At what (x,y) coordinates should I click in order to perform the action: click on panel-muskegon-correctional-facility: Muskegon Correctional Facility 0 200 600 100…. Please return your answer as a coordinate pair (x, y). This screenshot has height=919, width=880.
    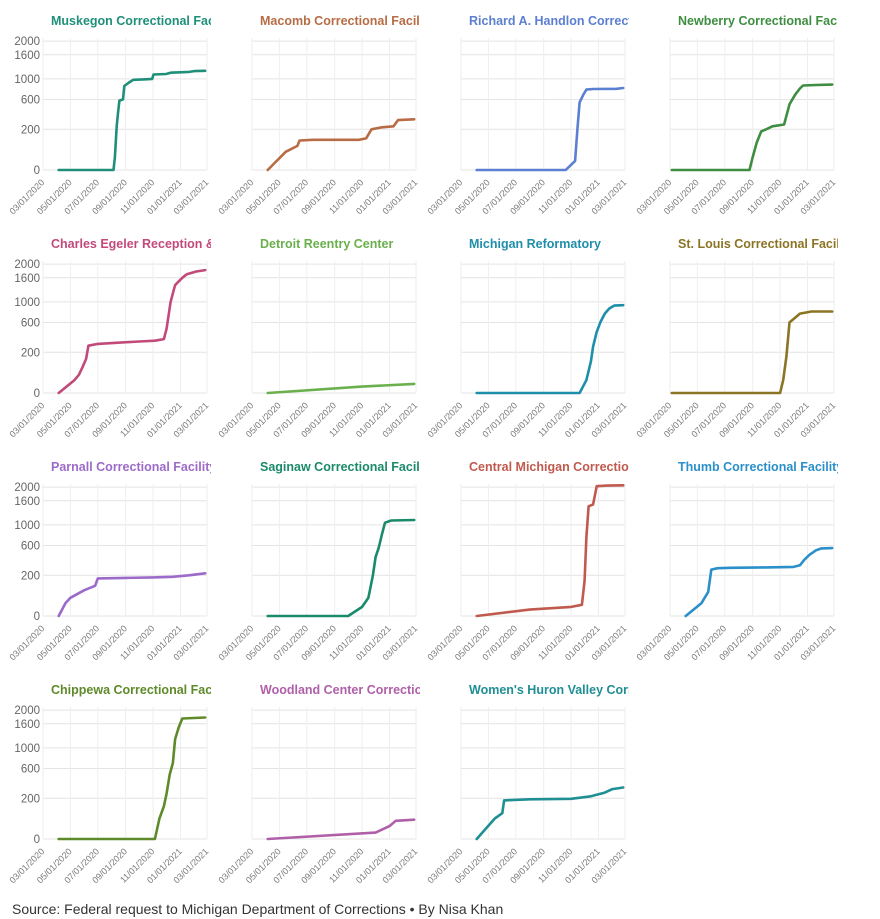
    Looking at the image, I should click on (108, 116).